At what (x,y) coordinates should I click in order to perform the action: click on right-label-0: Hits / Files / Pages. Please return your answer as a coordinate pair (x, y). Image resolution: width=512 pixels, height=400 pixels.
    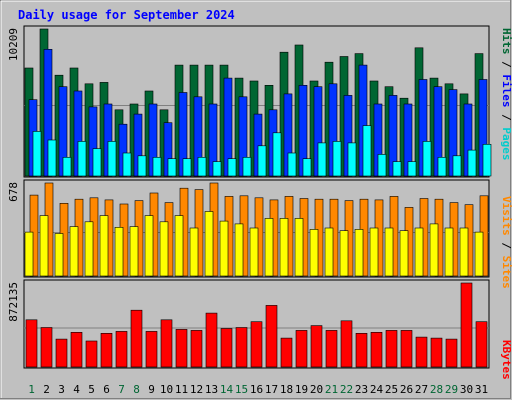
    Looking at the image, I should click on (506, 94).